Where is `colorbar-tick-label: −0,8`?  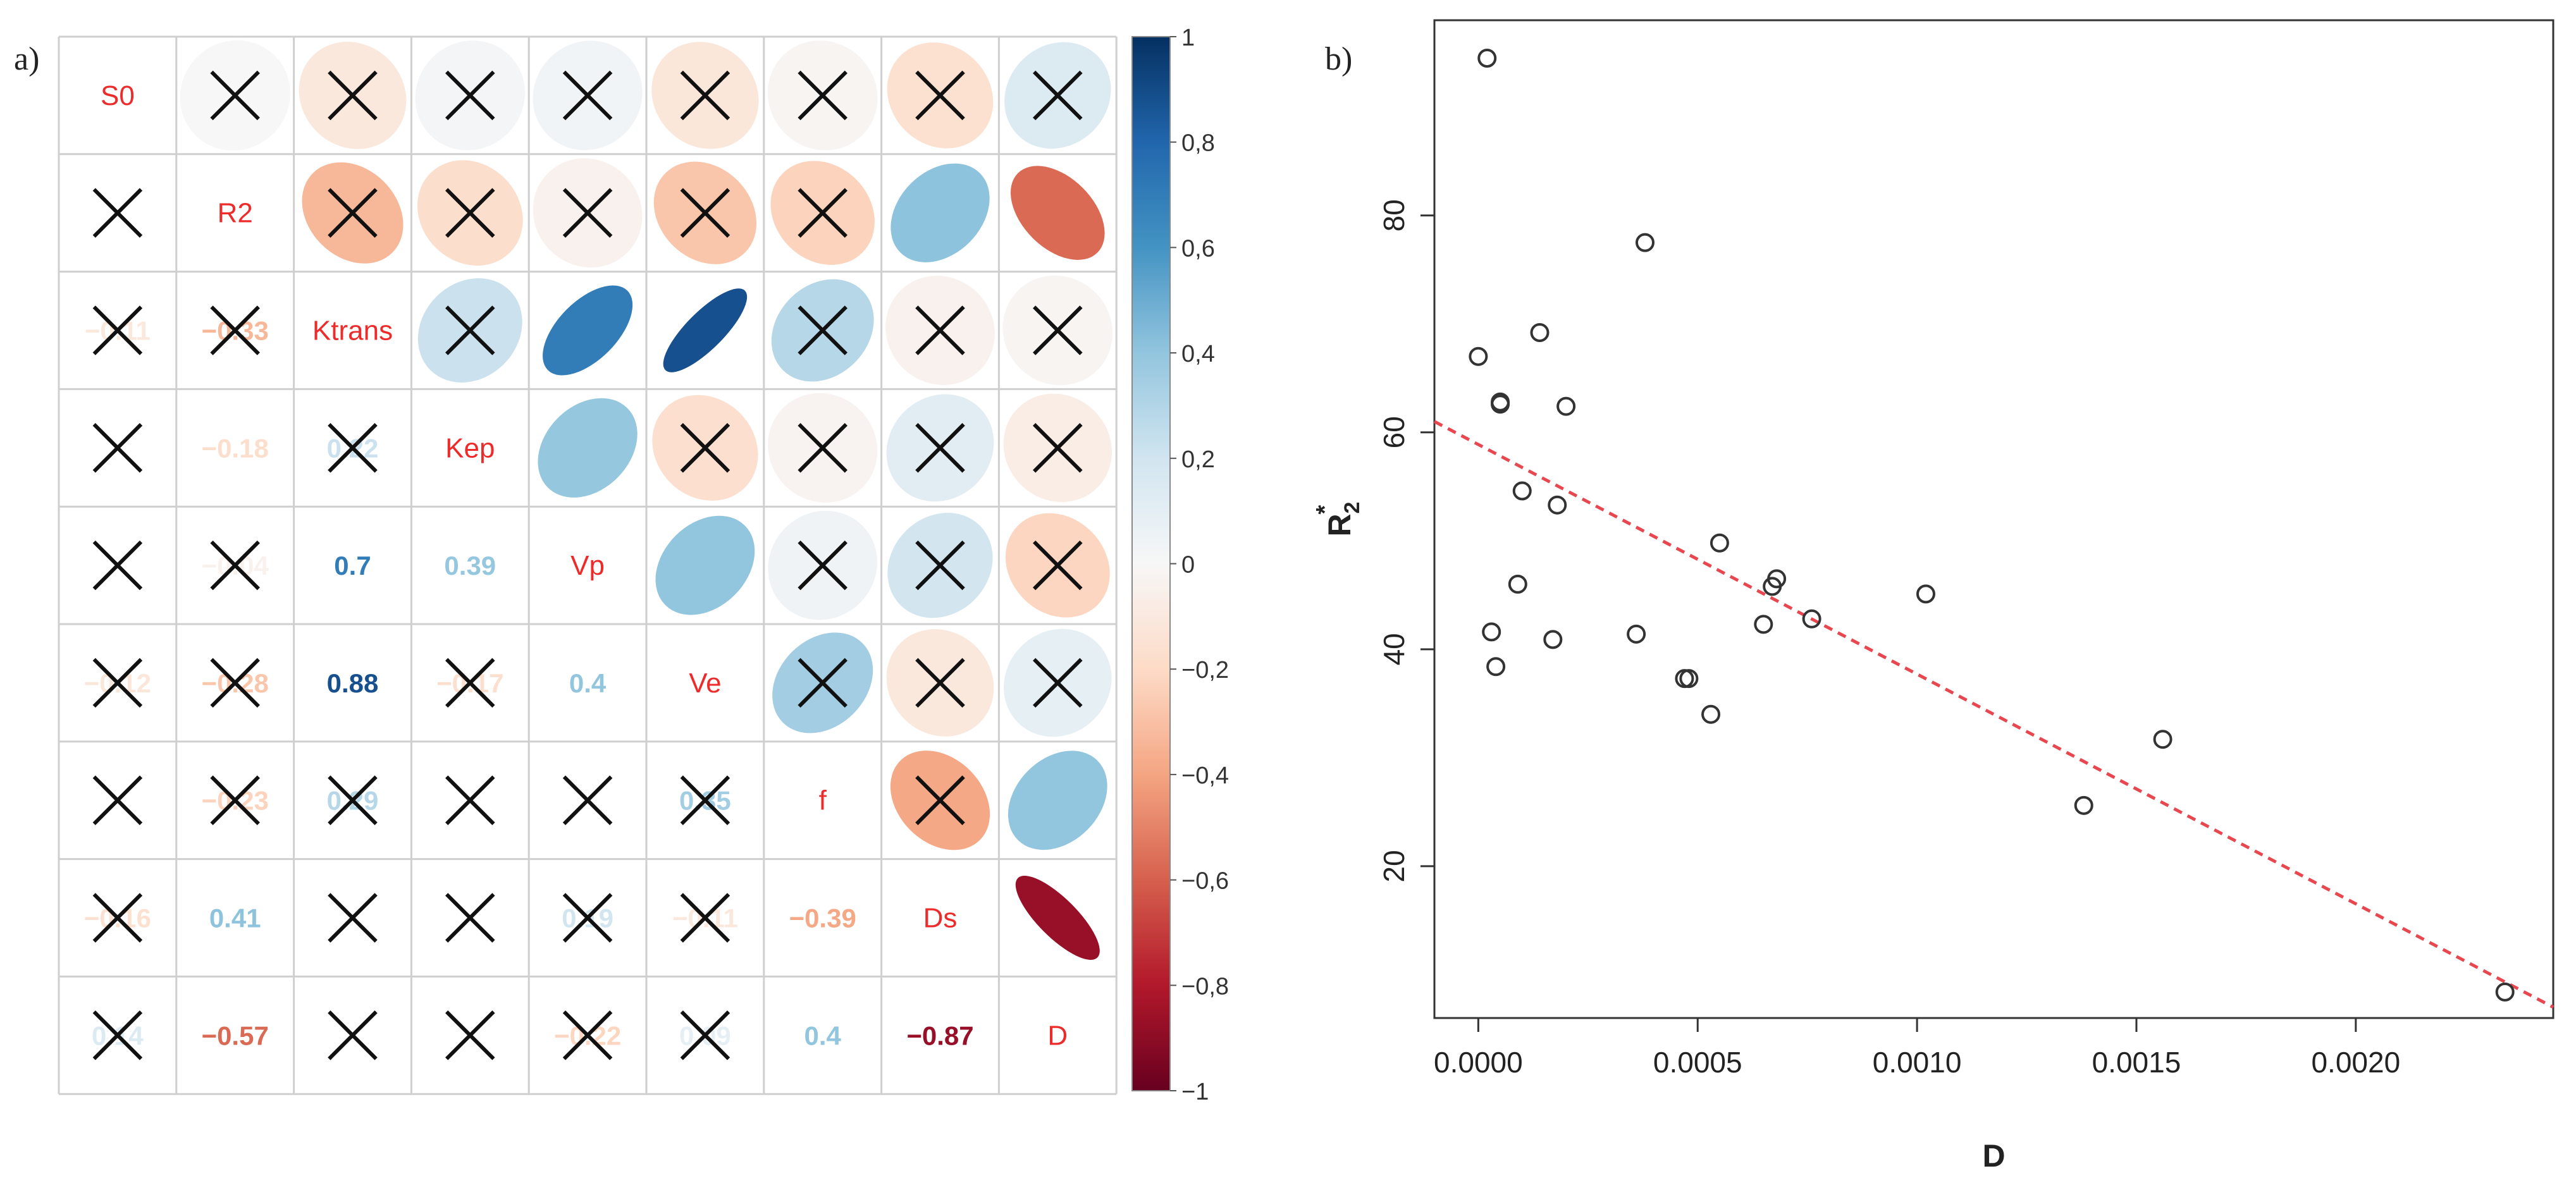 colorbar-tick-label: −0,8 is located at coordinates (1205, 986).